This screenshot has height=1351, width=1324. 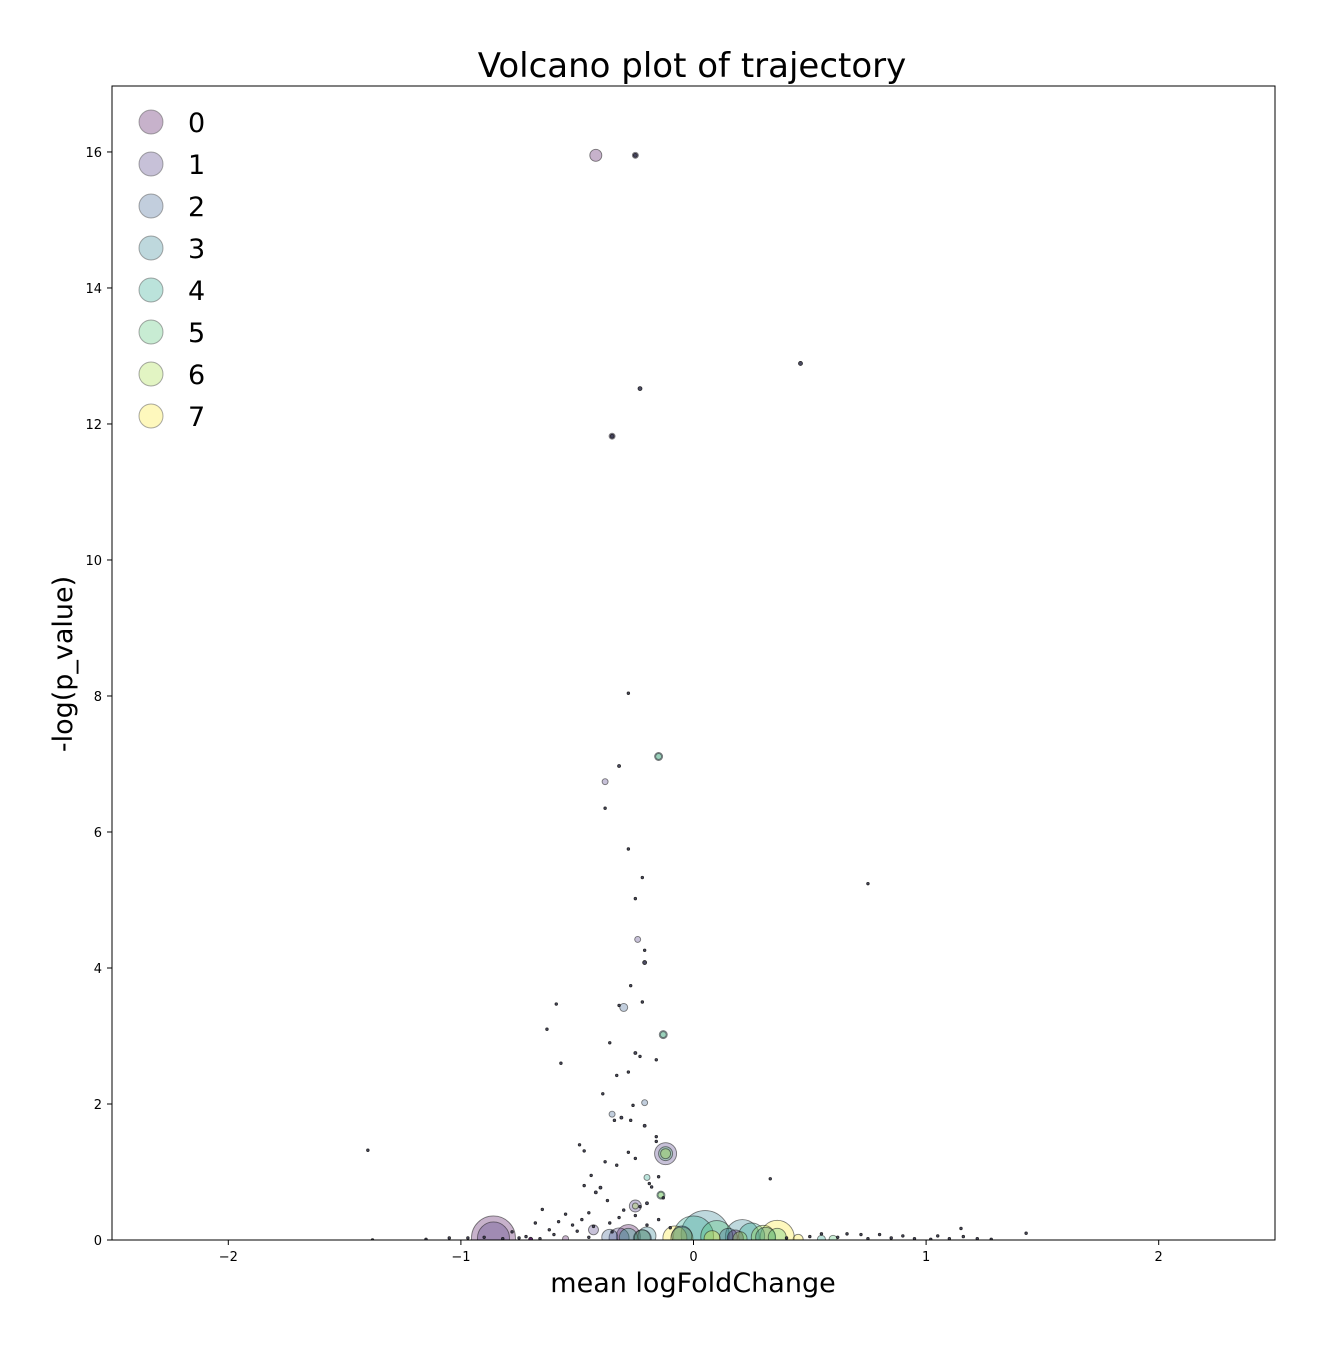 I want to click on x-tick-label: 1, so click(x=926, y=1257).